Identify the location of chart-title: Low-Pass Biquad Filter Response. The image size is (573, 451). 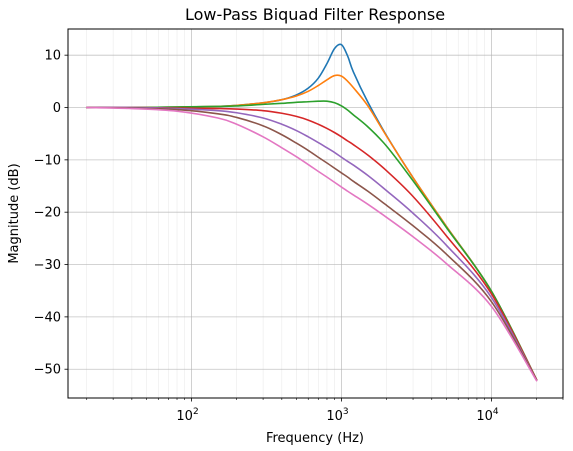
(315, 14).